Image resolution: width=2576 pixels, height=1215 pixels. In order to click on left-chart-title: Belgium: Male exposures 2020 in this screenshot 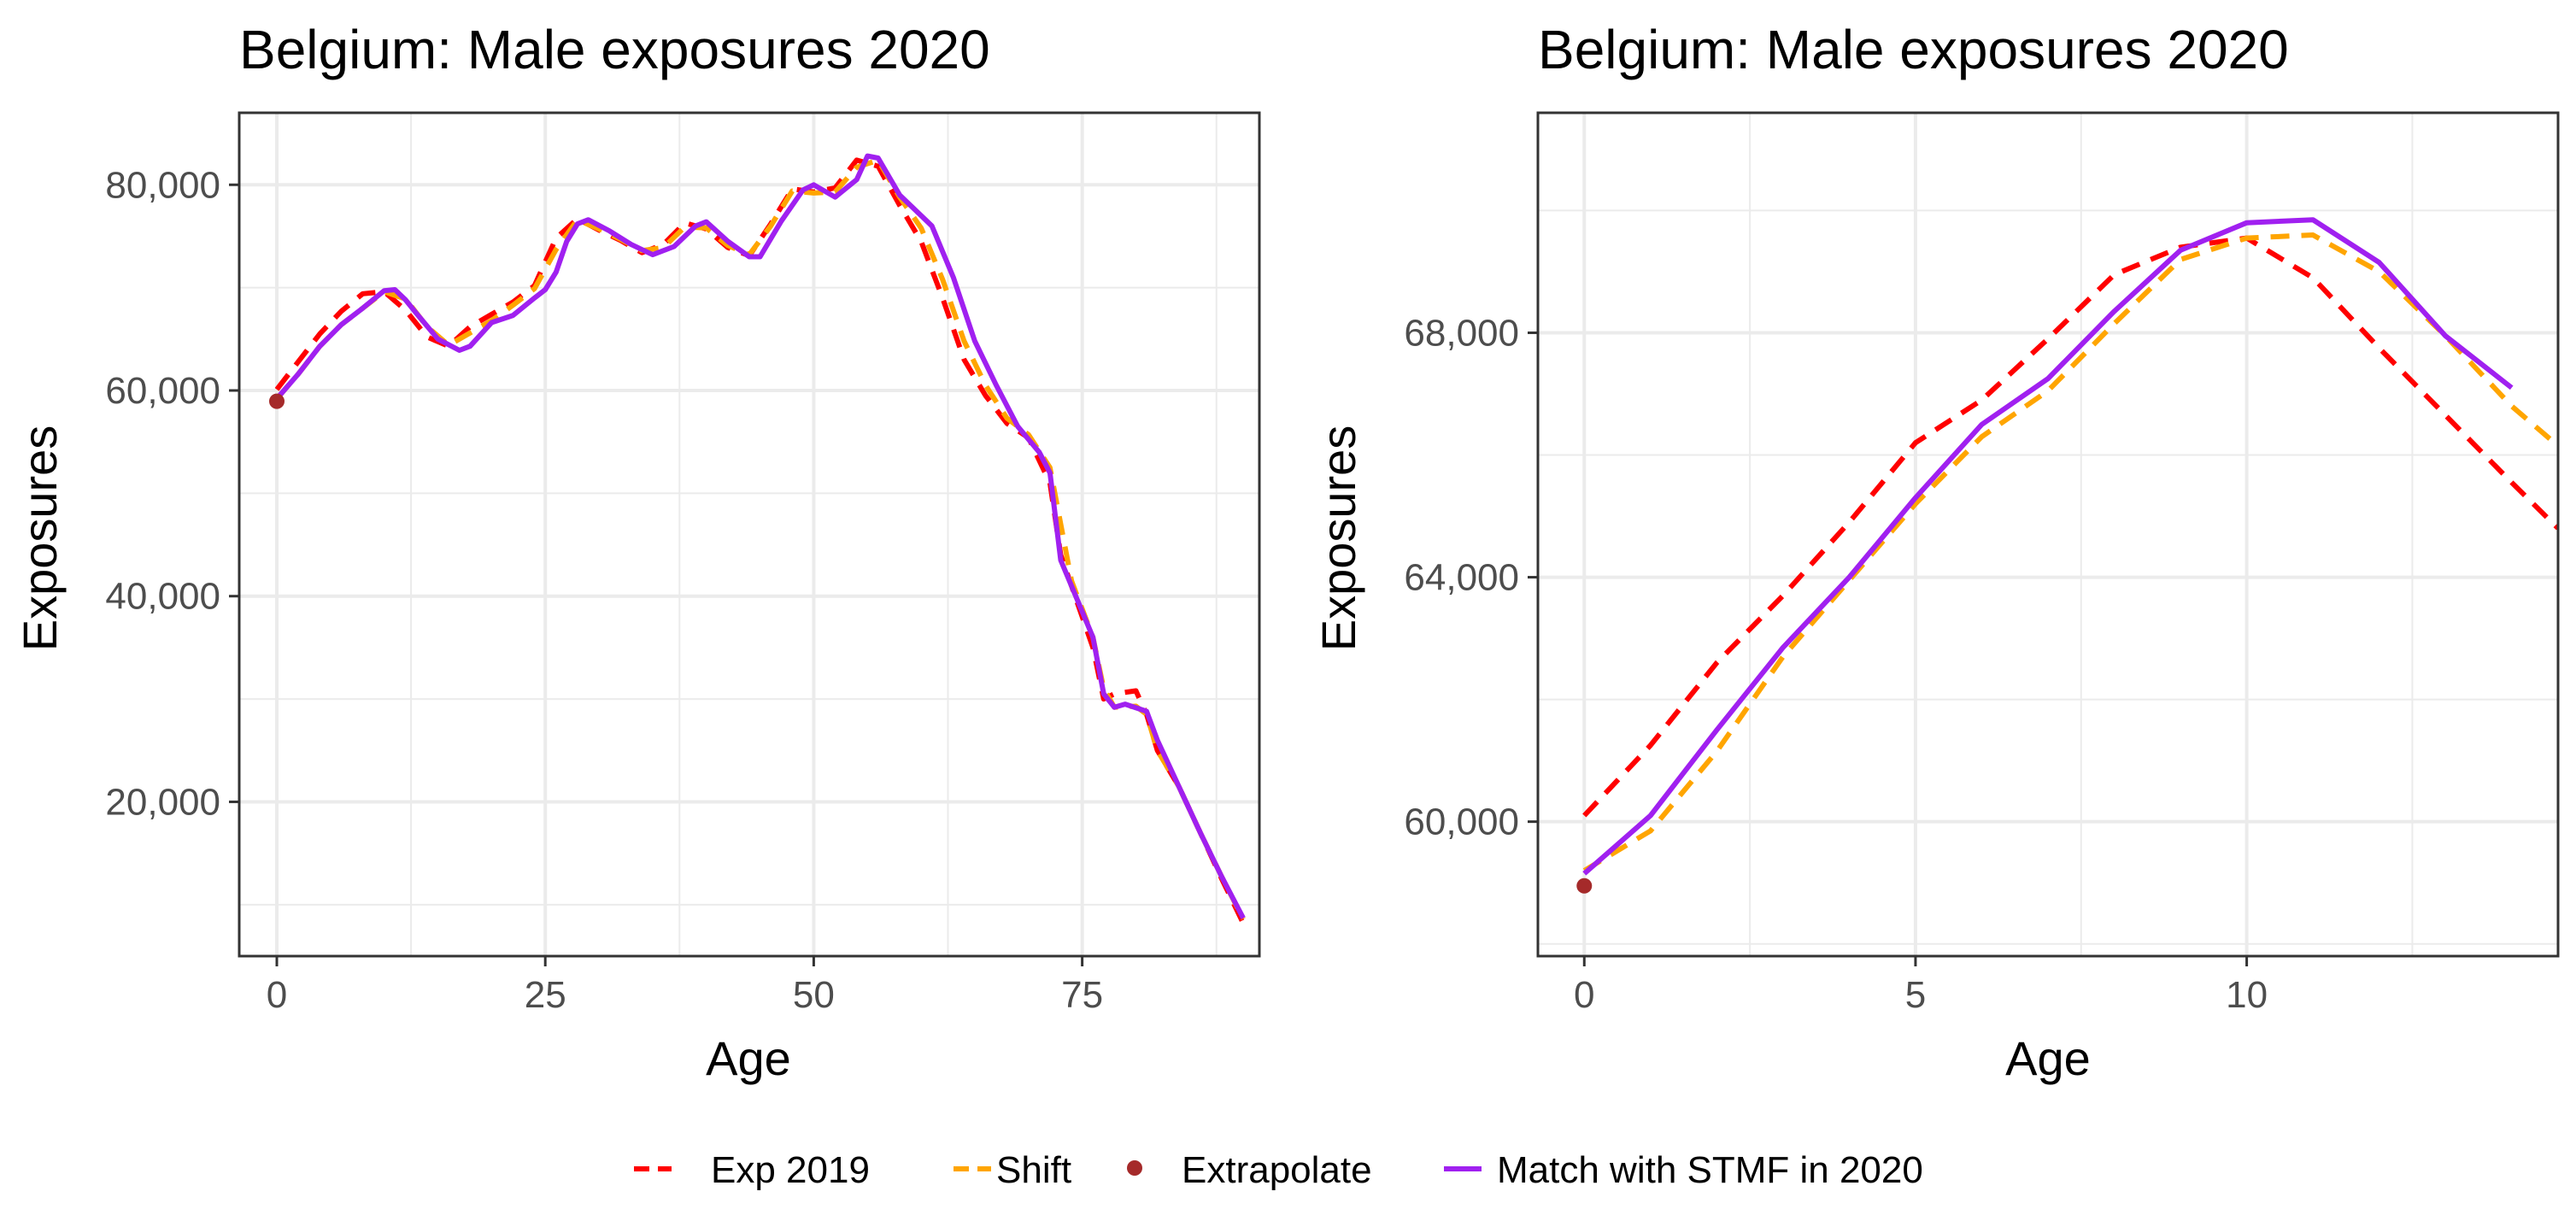, I will do `click(614, 49)`.